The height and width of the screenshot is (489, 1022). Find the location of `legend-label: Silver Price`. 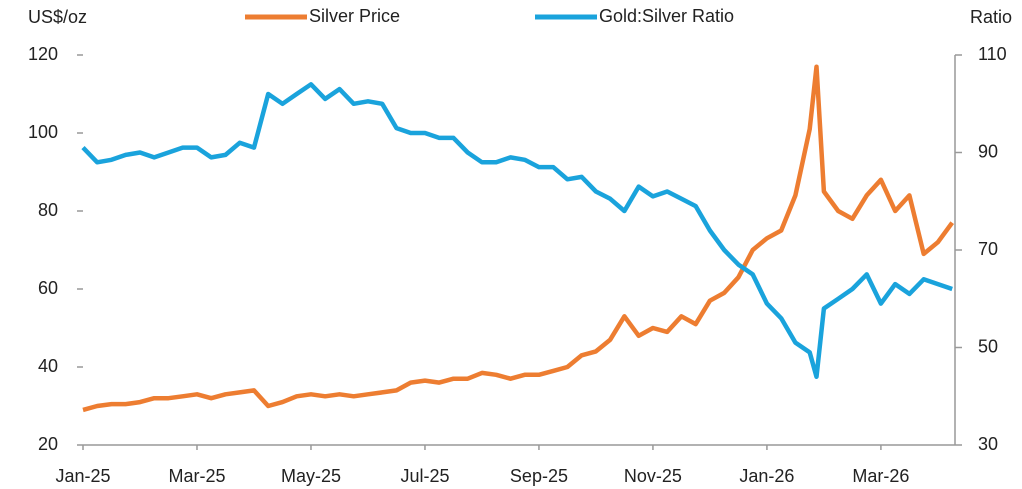

legend-label: Silver Price is located at coordinates (354, 16).